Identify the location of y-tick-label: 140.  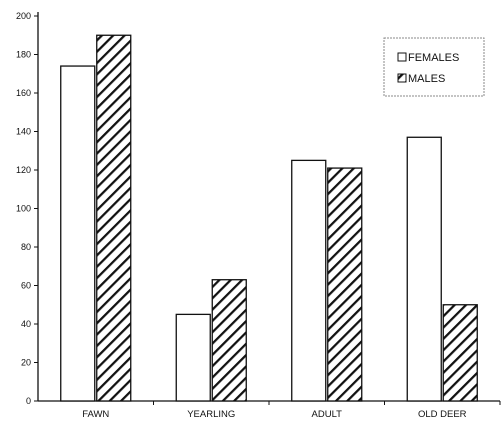
(23, 132).